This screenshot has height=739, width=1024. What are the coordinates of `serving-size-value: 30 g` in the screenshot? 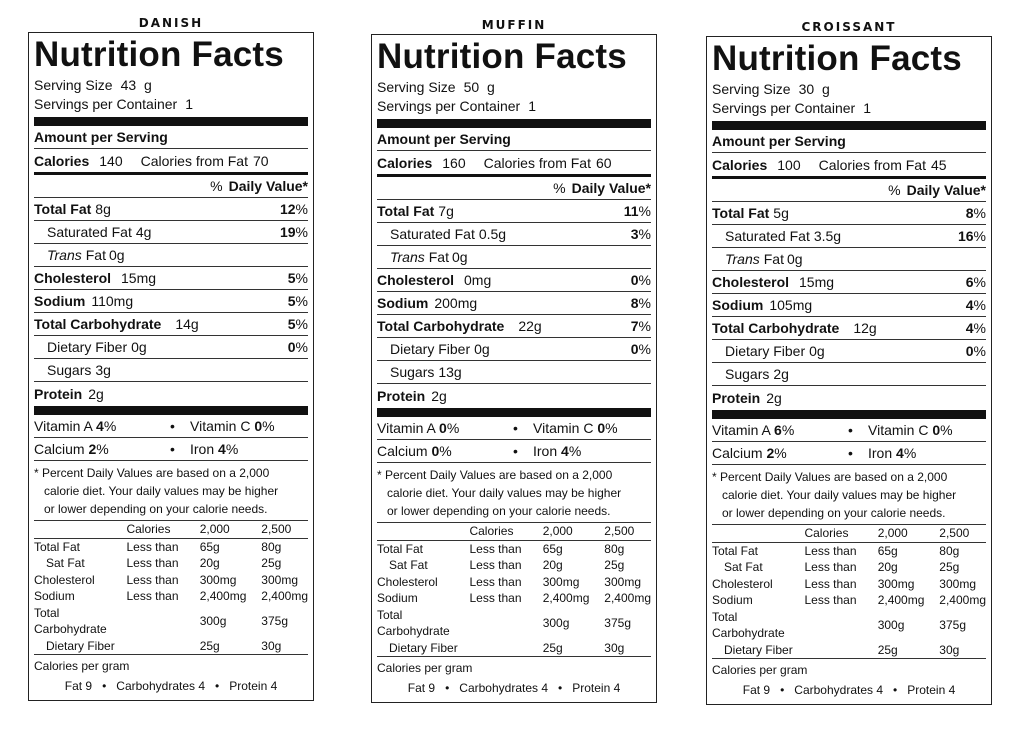 It's located at (814, 88).